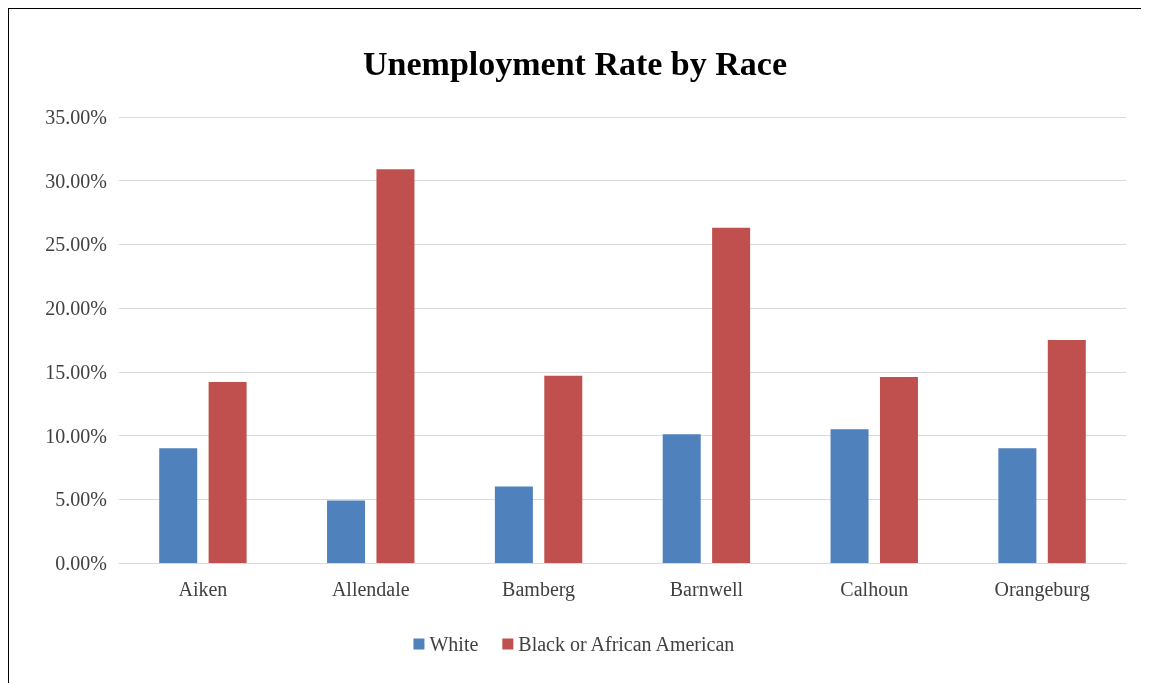 The height and width of the screenshot is (683, 1149). I want to click on y-tick-label: 10.00%, so click(76, 435).